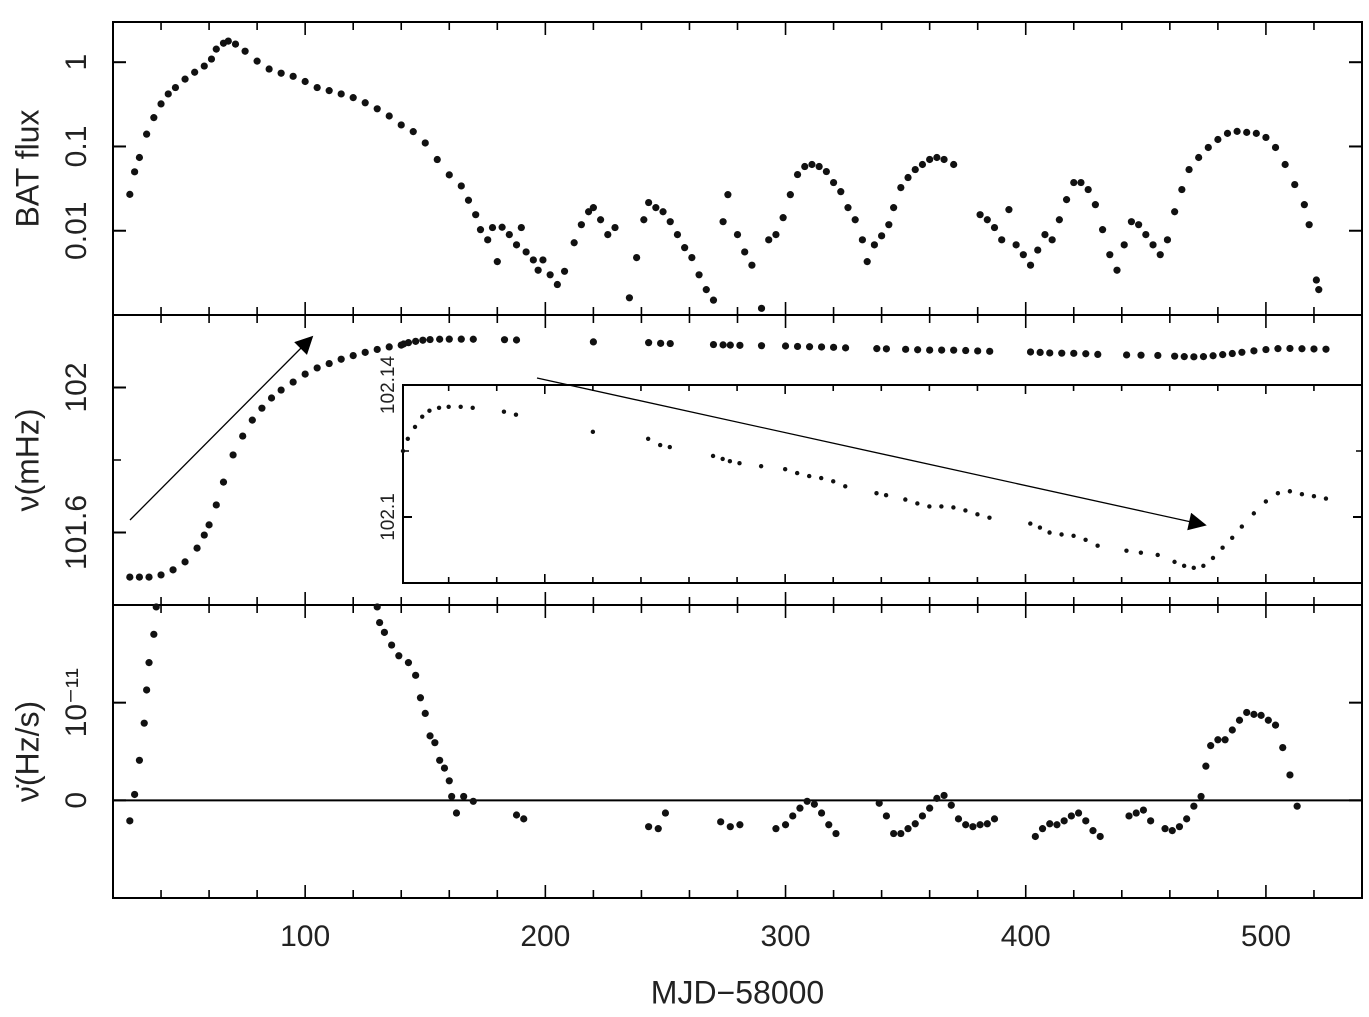 Image resolution: width=1369 pixels, height=1017 pixels. What do you see at coordinates (388, 517) in the screenshot?
I see `y-tick-label: 102.1` at bounding box center [388, 517].